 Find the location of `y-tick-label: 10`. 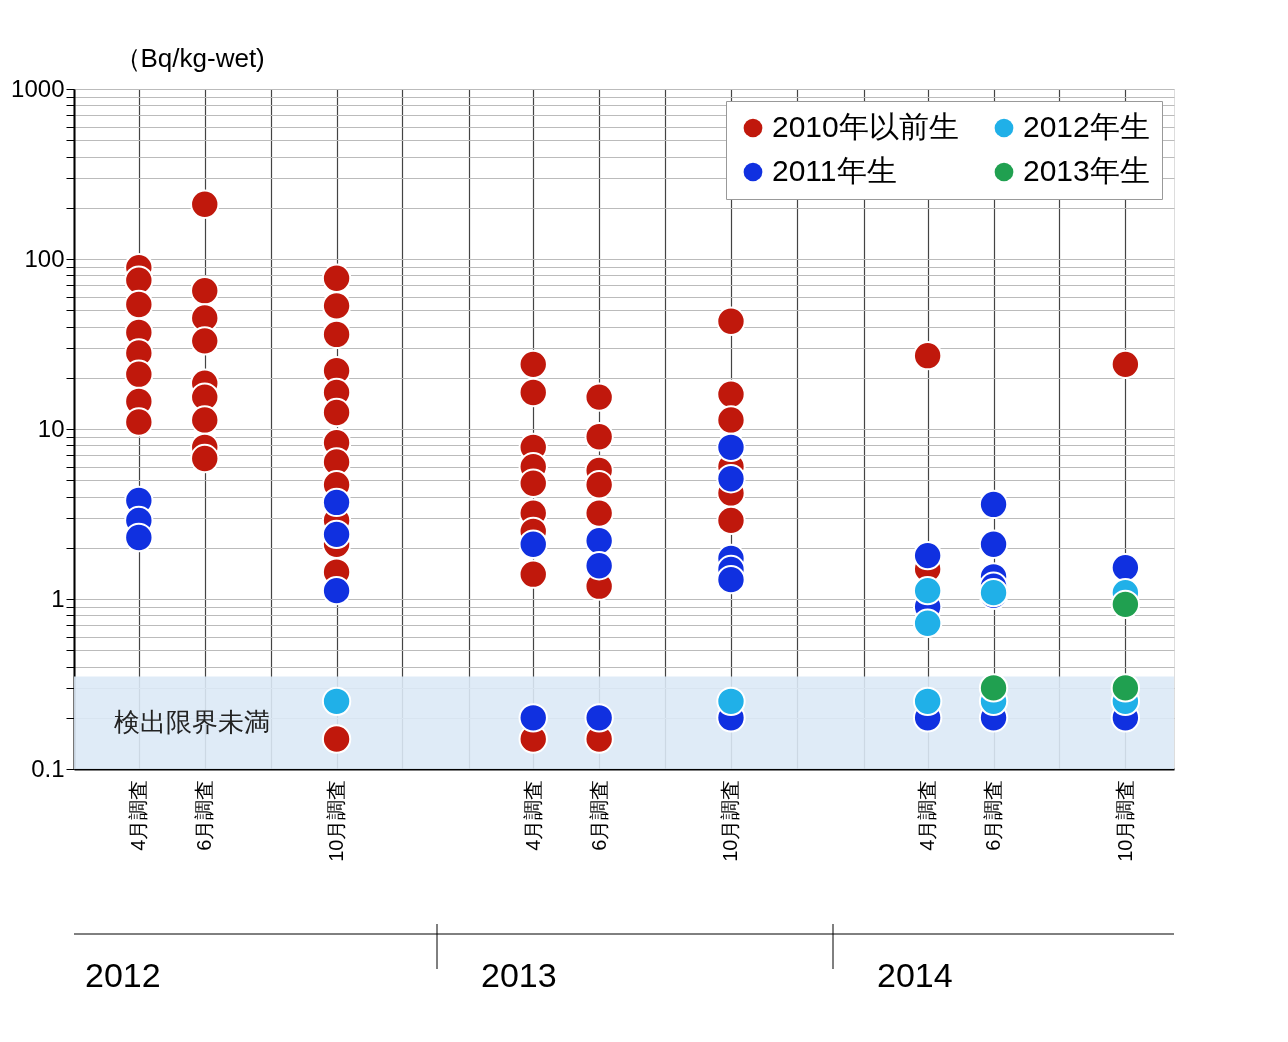

y-tick-label: 10 is located at coordinates (51, 428).